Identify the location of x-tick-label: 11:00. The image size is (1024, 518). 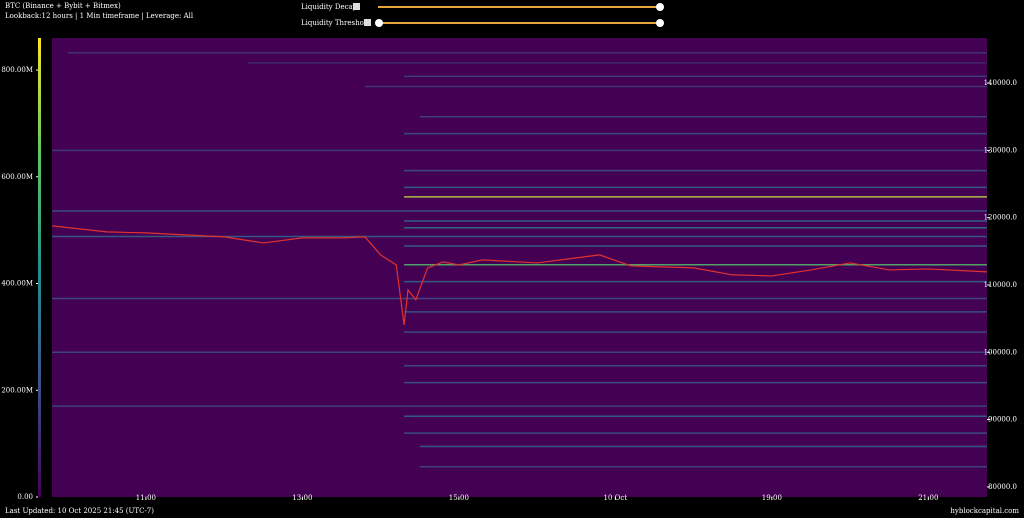
(146, 498).